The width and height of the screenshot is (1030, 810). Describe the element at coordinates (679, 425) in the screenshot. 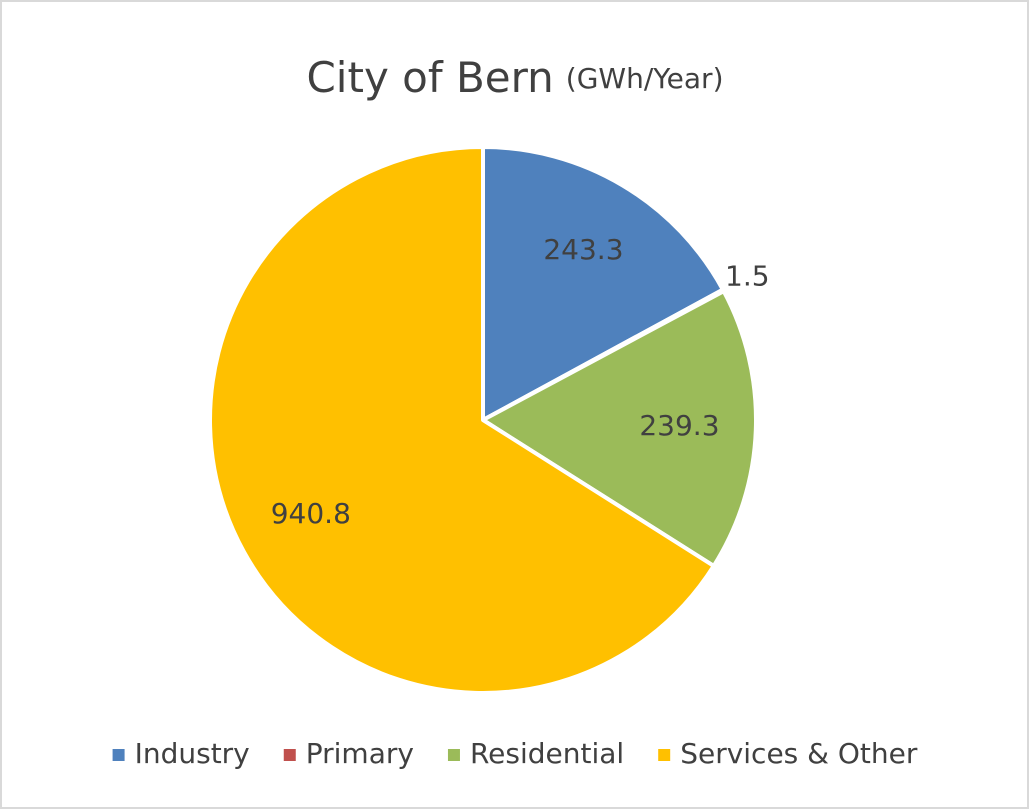

I see `data-label: 239.3` at that location.